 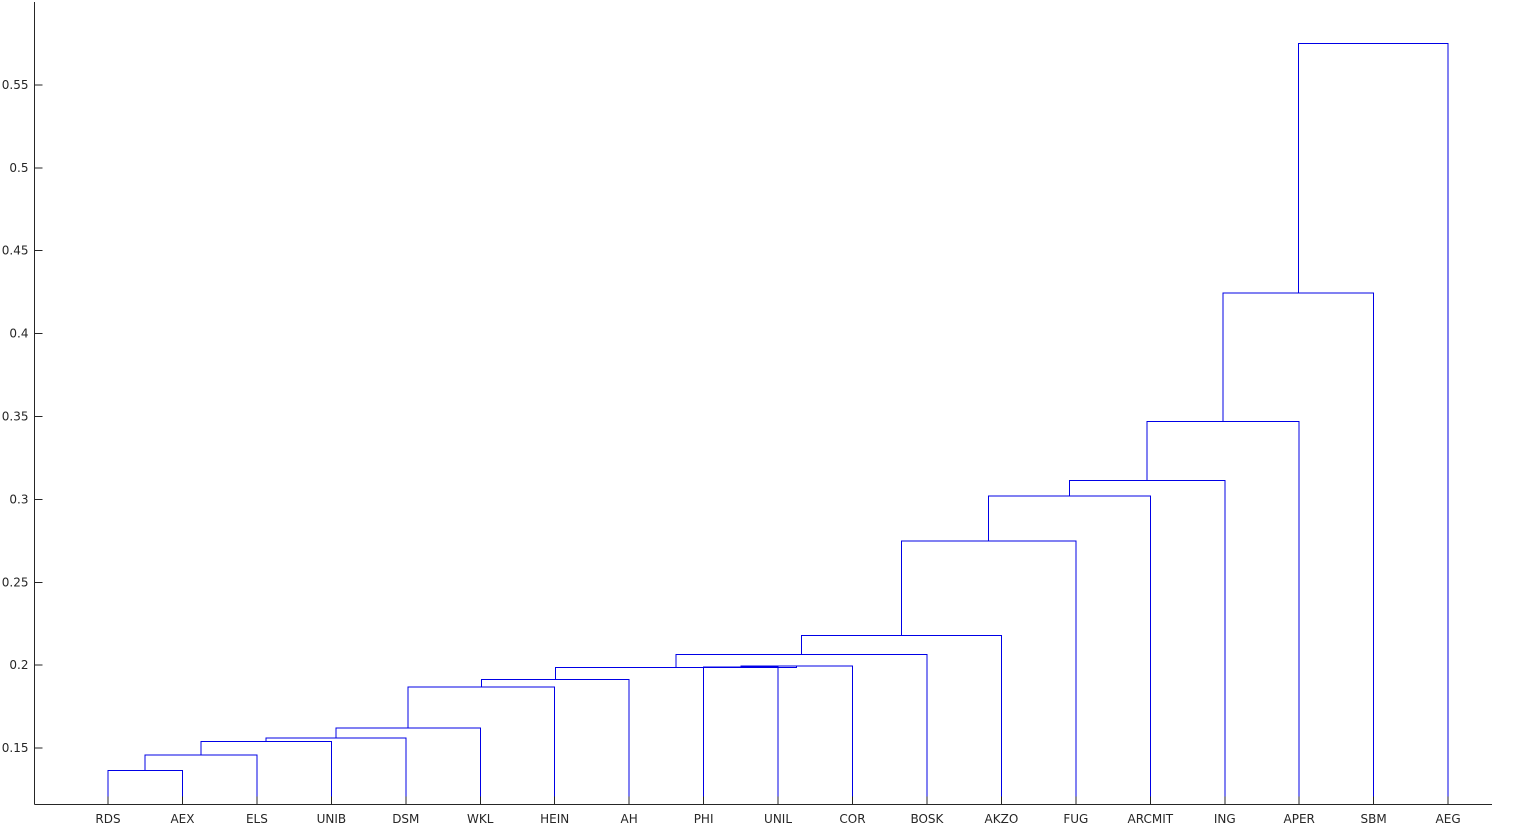 What do you see at coordinates (15, 748) in the screenshot?
I see `y-tick-label: 0.15` at bounding box center [15, 748].